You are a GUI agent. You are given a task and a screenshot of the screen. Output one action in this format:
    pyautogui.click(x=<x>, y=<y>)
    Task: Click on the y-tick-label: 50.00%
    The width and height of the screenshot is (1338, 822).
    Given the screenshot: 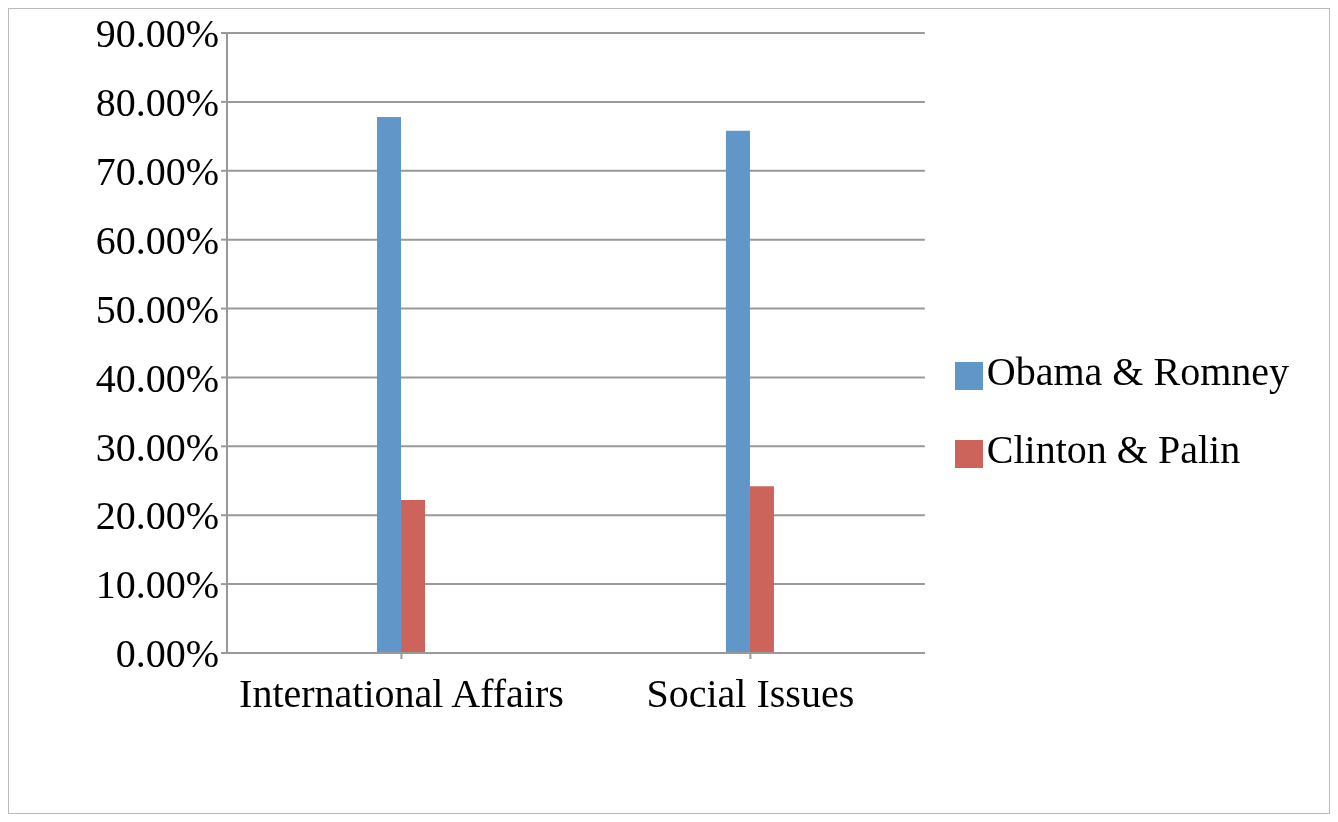 What is the action you would take?
    pyautogui.click(x=157, y=309)
    